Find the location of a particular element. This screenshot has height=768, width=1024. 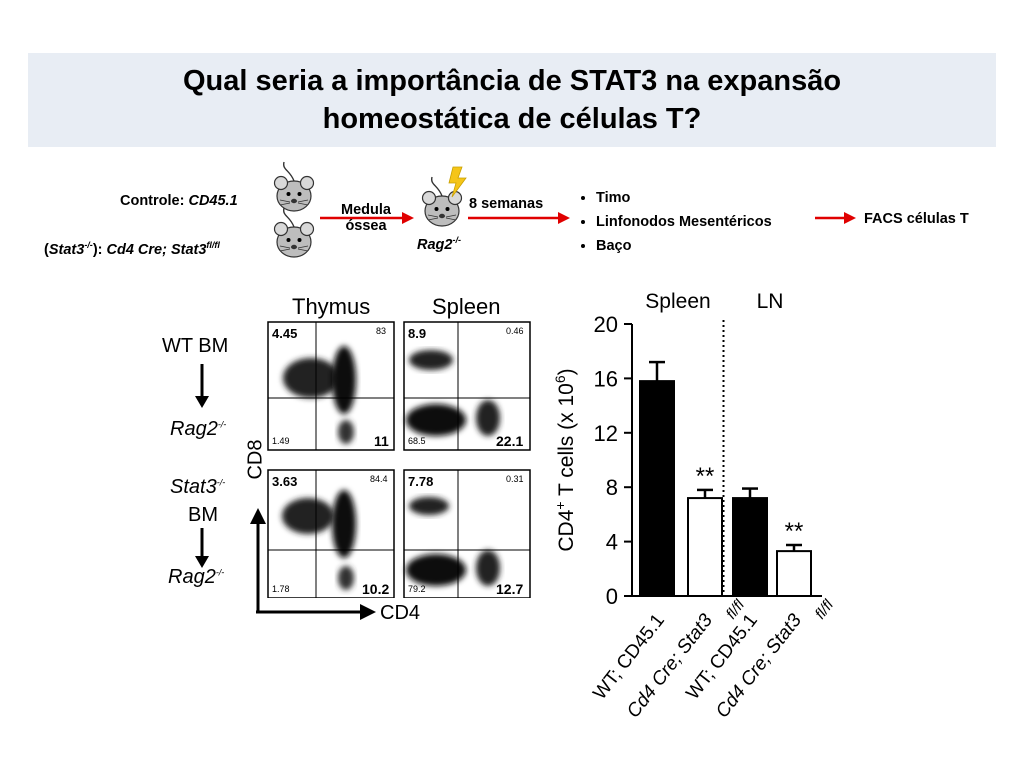

facs-axes is located at coordinates (313, 564).